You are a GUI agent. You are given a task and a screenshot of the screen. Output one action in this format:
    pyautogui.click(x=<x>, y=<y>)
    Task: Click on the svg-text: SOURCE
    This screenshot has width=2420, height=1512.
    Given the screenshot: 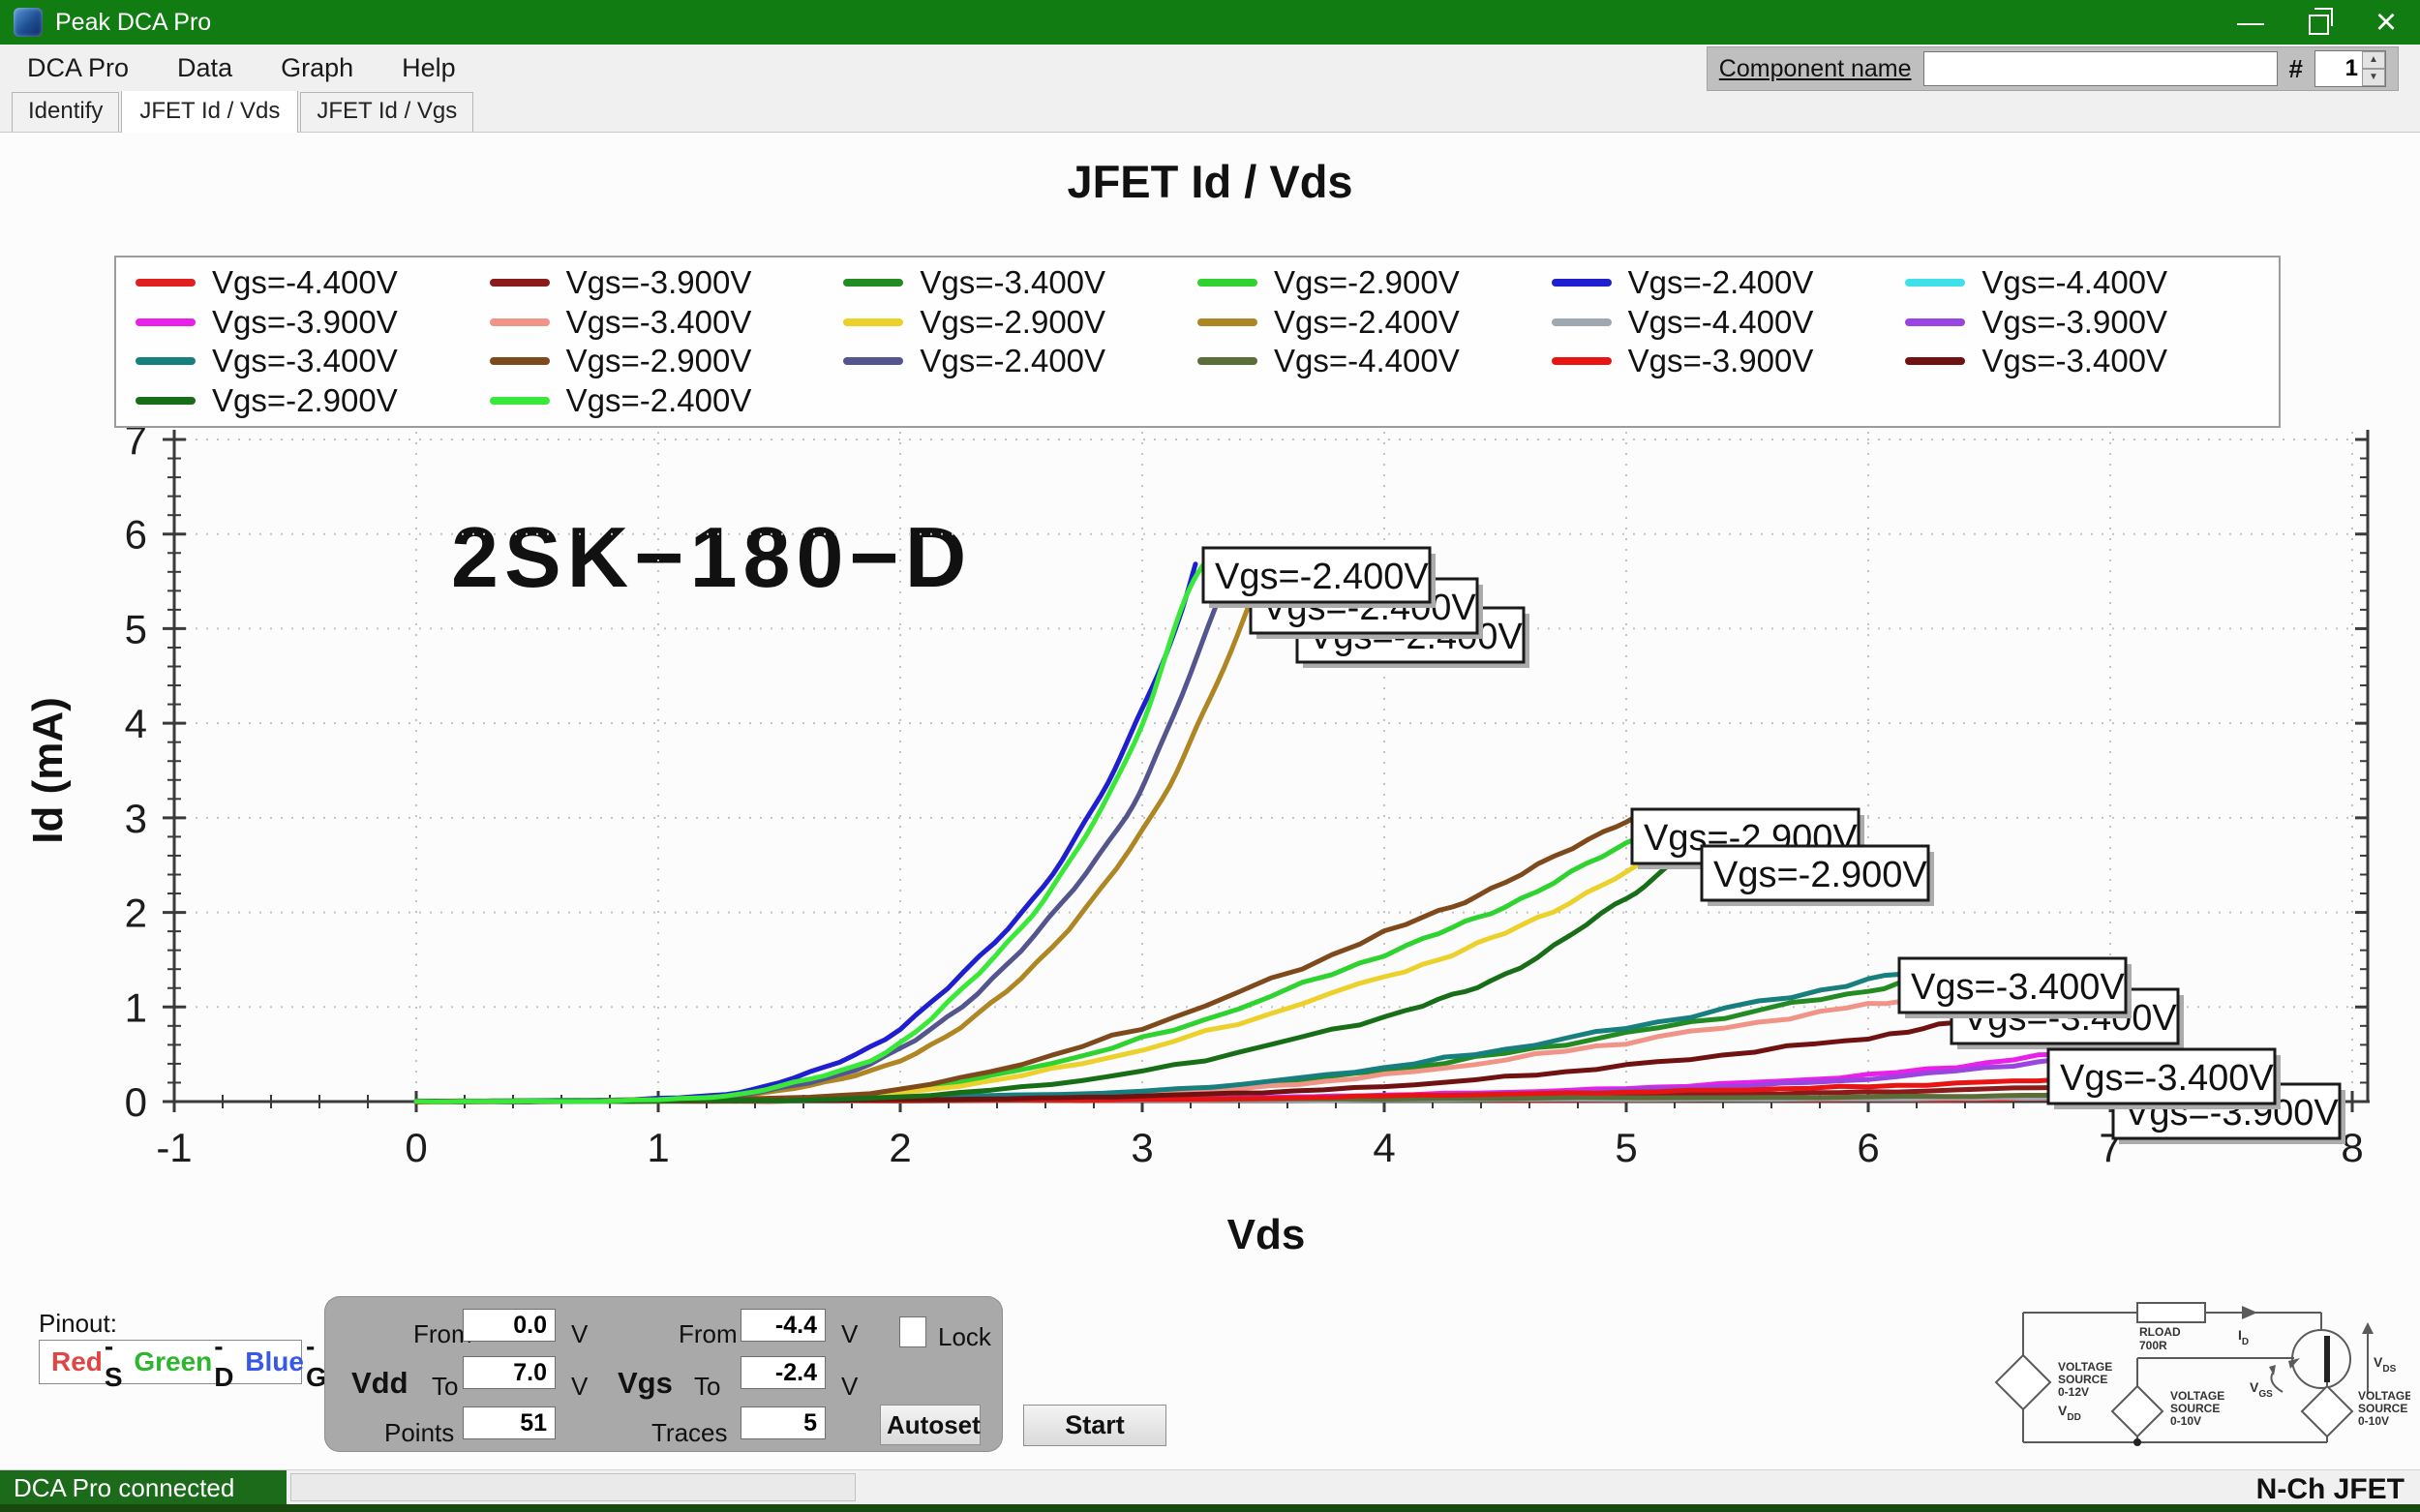 What is the action you would take?
    pyautogui.click(x=2082, y=1379)
    